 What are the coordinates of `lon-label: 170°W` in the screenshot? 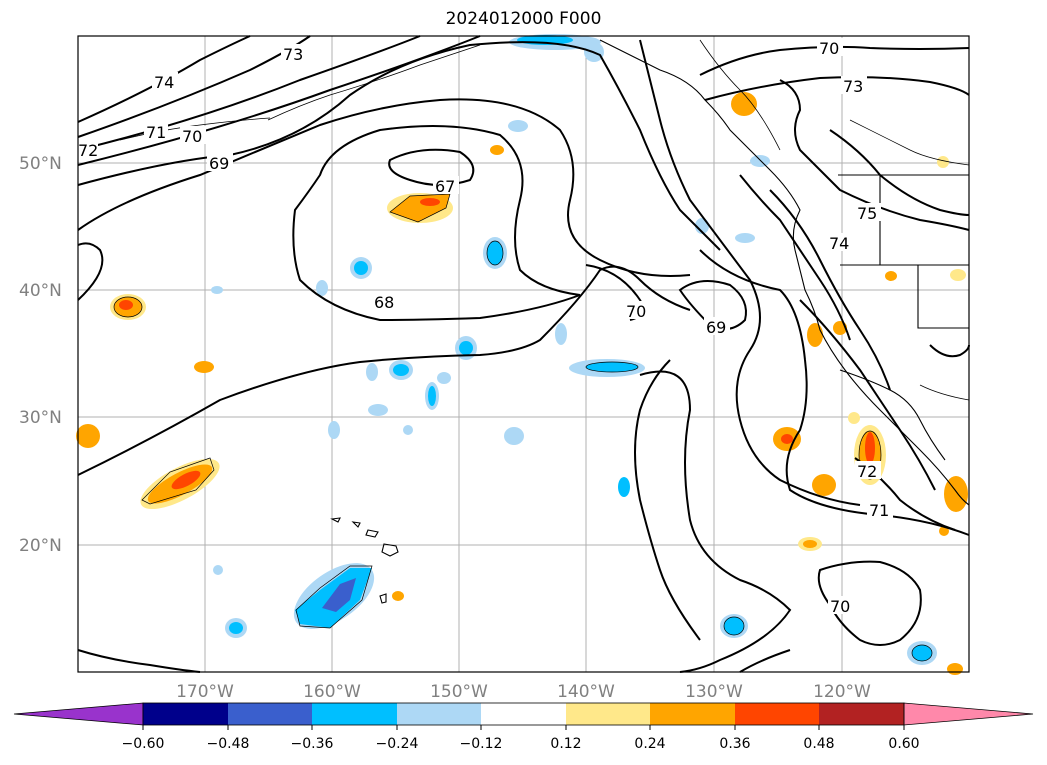 It's located at (205, 692).